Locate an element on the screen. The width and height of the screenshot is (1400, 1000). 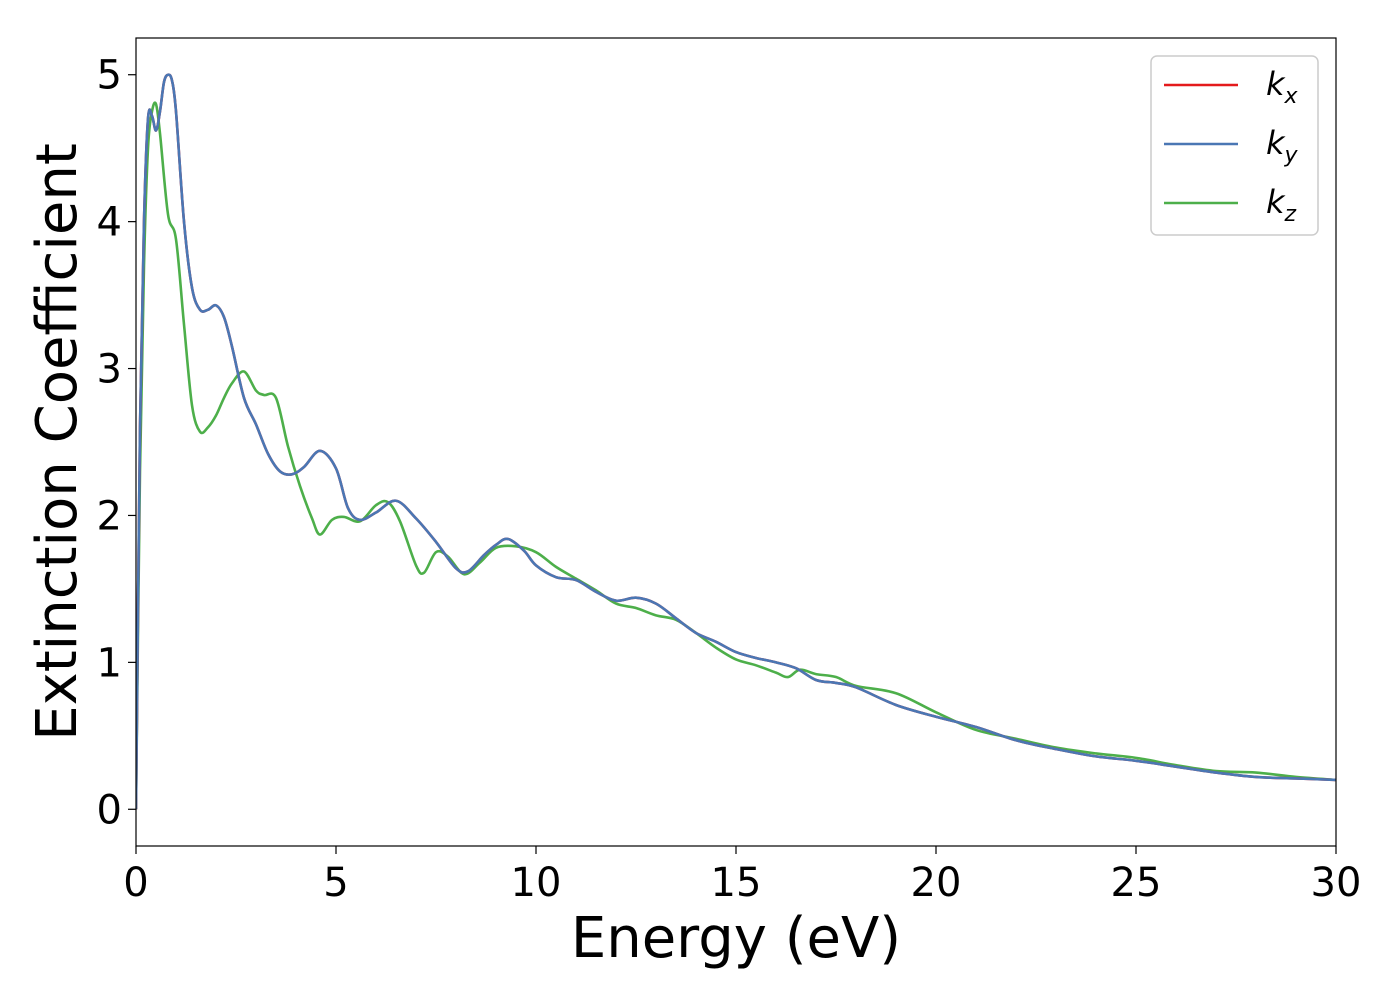
legend-label-kz: kz is located at coordinates (1281, 205).